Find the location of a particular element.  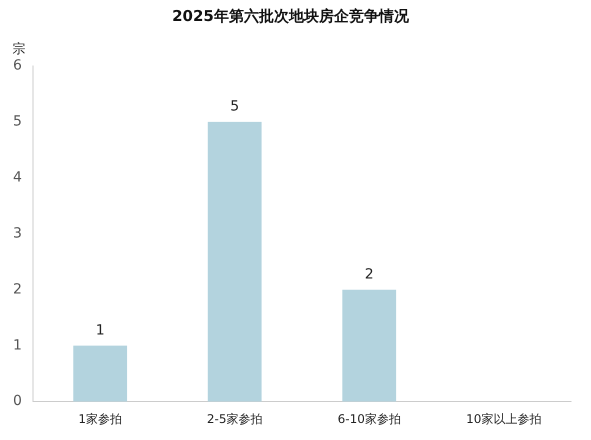

y-tick-label: 3 is located at coordinates (17, 233).